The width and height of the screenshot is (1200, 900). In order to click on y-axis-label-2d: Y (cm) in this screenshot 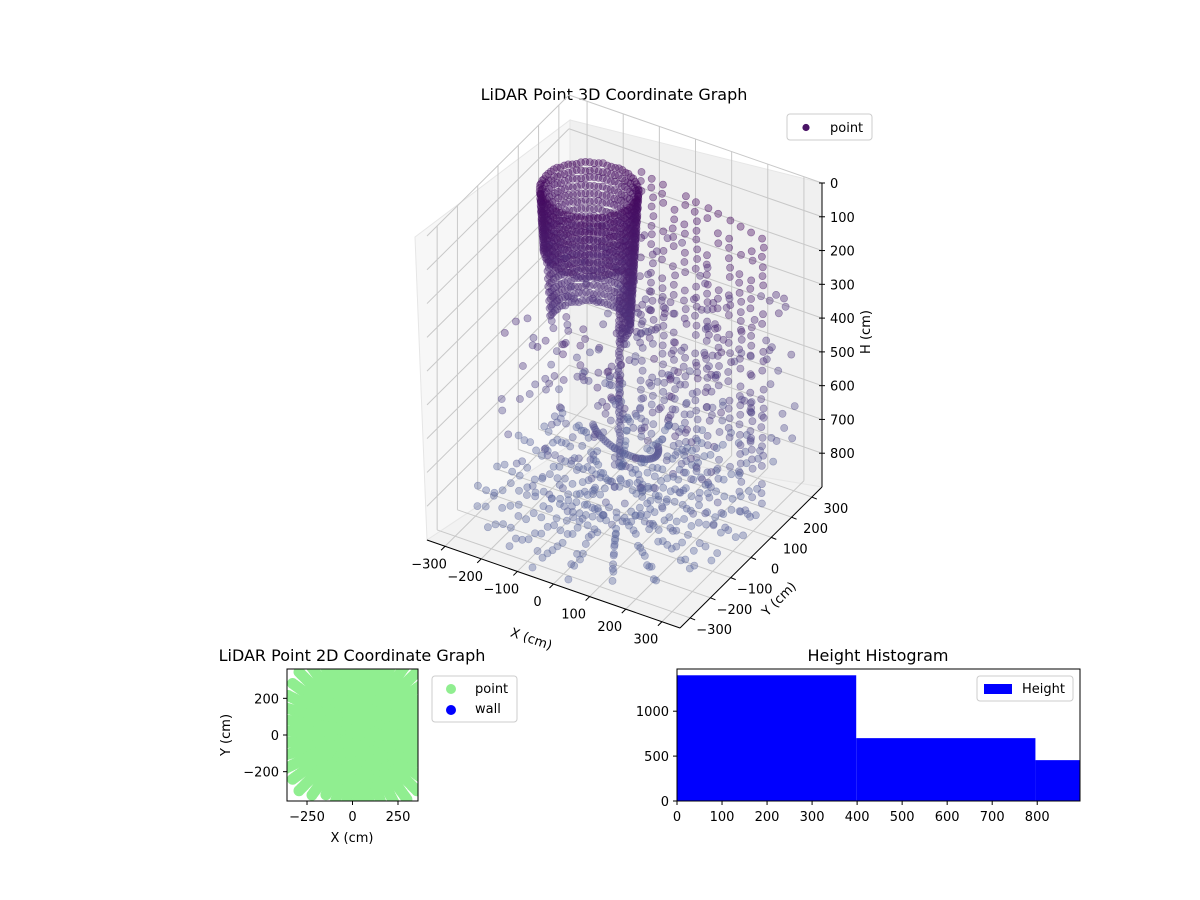, I will do `click(226, 735)`.